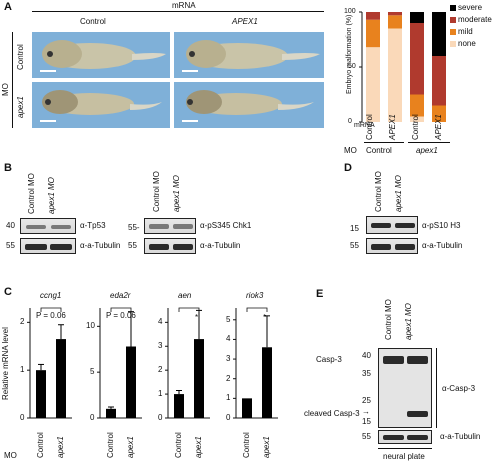  I want to click on mrna-header: mRNA, so click(184, 5).